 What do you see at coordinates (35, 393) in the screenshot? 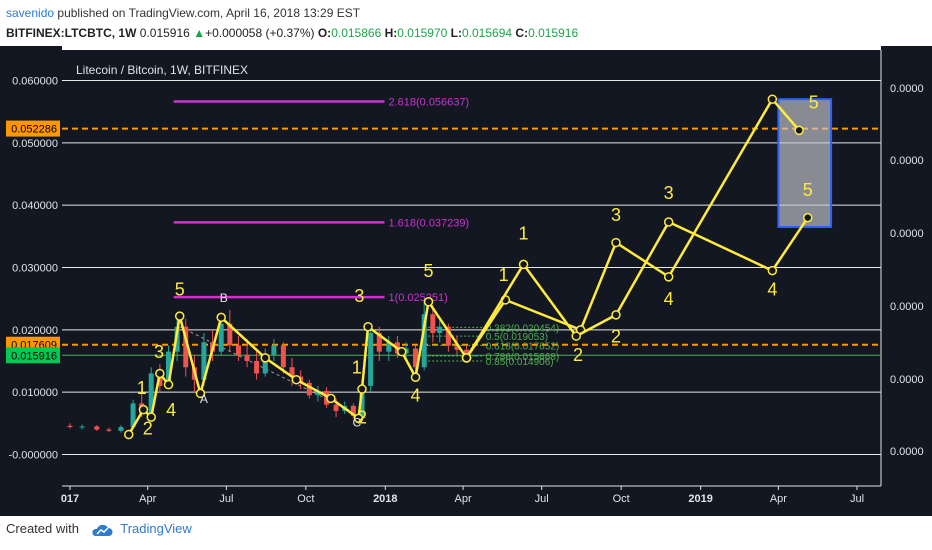
I see `y-tick-label: 0.010000` at bounding box center [35, 393].